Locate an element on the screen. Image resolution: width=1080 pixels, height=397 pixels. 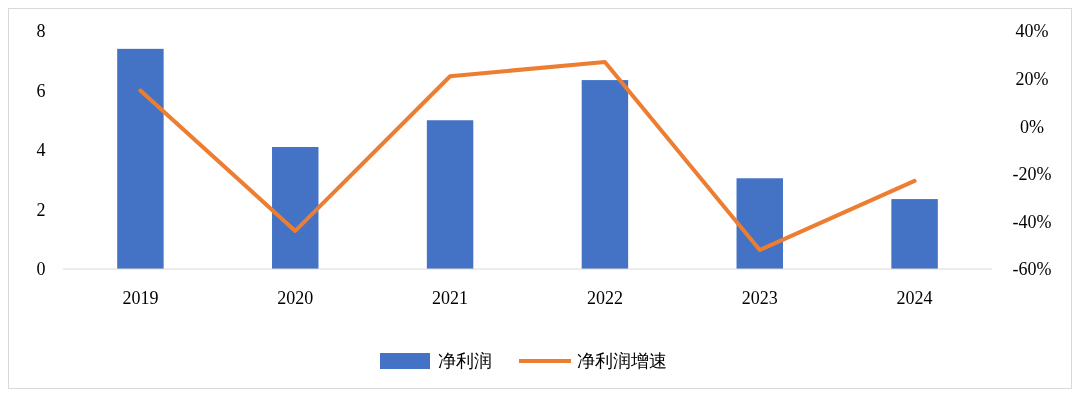
y2-tick-label: 20% is located at coordinates (1032, 78).